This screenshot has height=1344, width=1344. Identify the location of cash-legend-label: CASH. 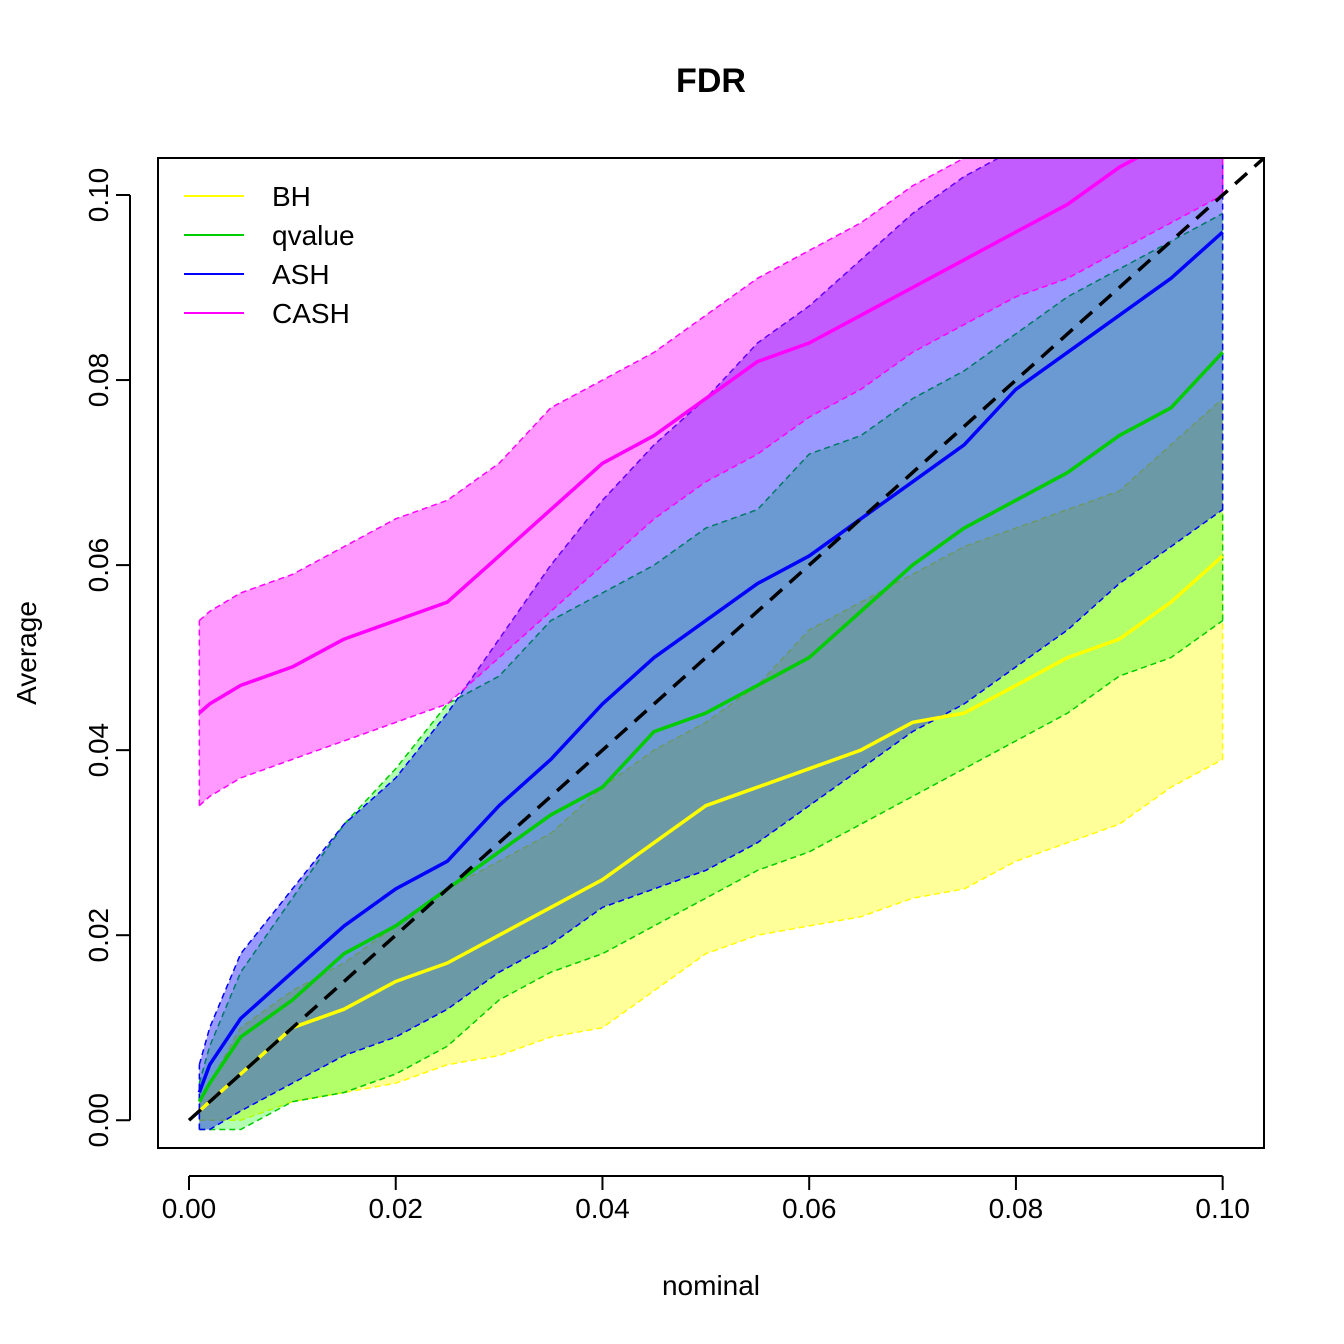
(311, 313).